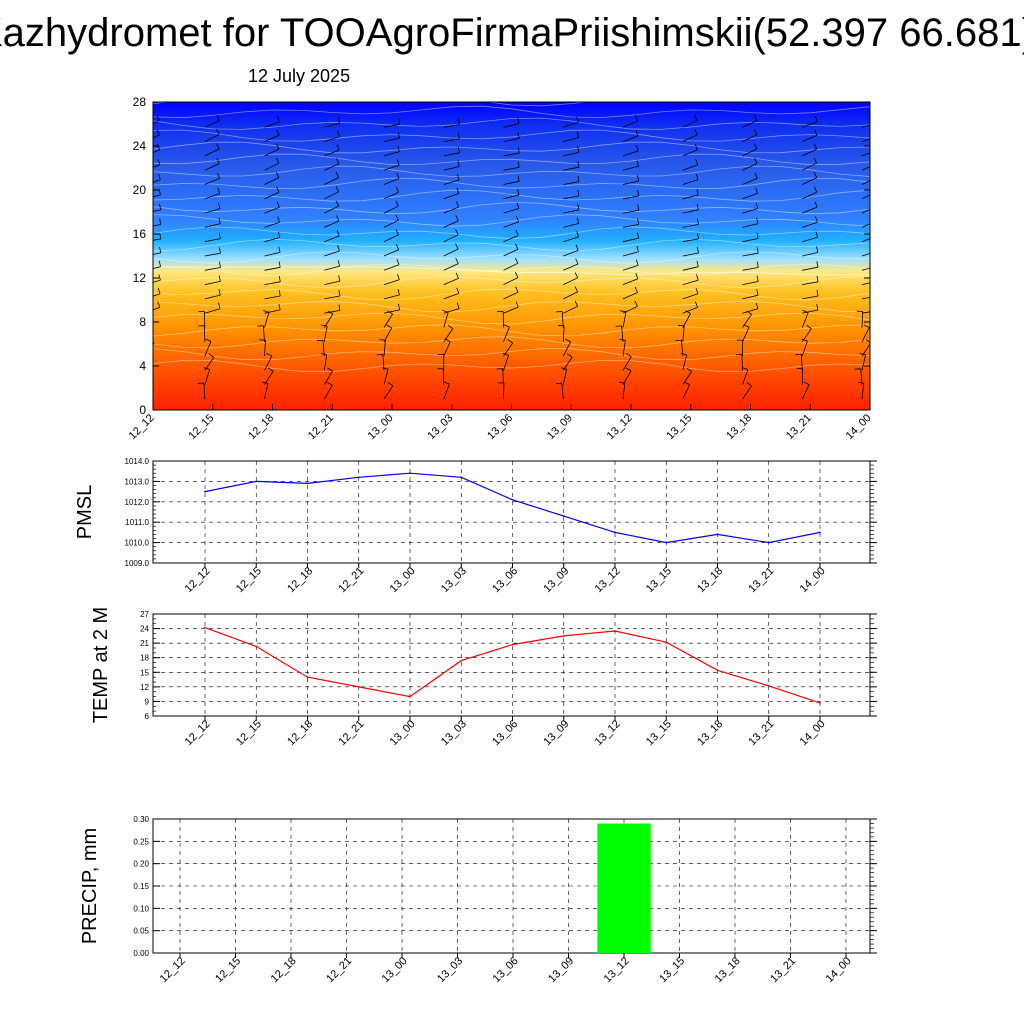 This screenshot has width=1024, height=1024. Describe the element at coordinates (511, 271) in the screenshot. I see `freezing-contour` at that location.